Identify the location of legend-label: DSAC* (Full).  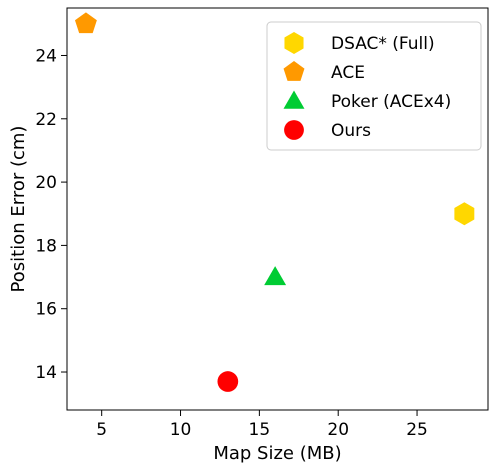
(383, 44).